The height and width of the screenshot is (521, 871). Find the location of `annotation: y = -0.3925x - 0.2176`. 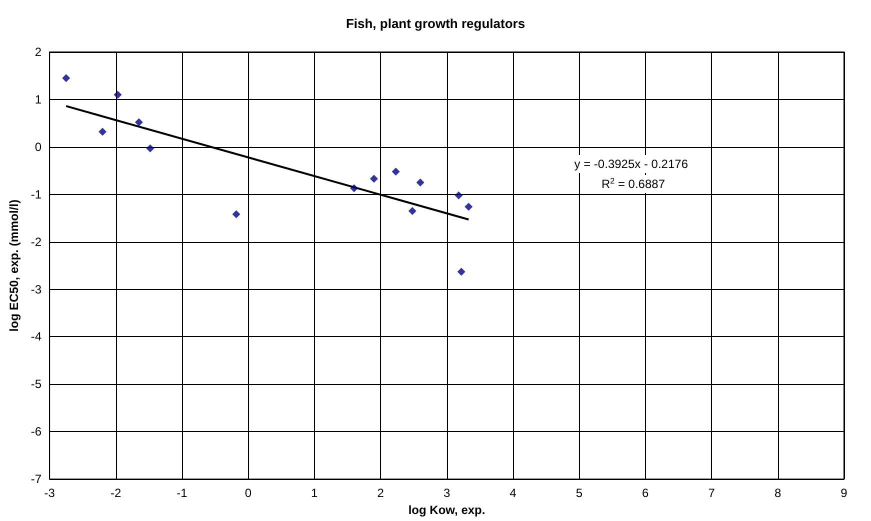

annotation: y = -0.3925x - 0.2176 is located at coordinates (631, 164).